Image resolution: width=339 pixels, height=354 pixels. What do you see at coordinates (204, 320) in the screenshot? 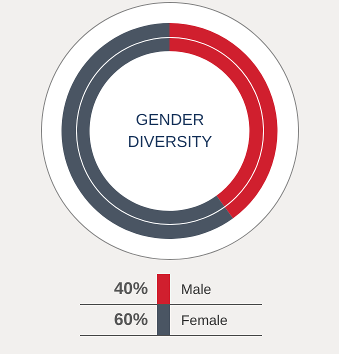
I see `legend-label: Female` at bounding box center [204, 320].